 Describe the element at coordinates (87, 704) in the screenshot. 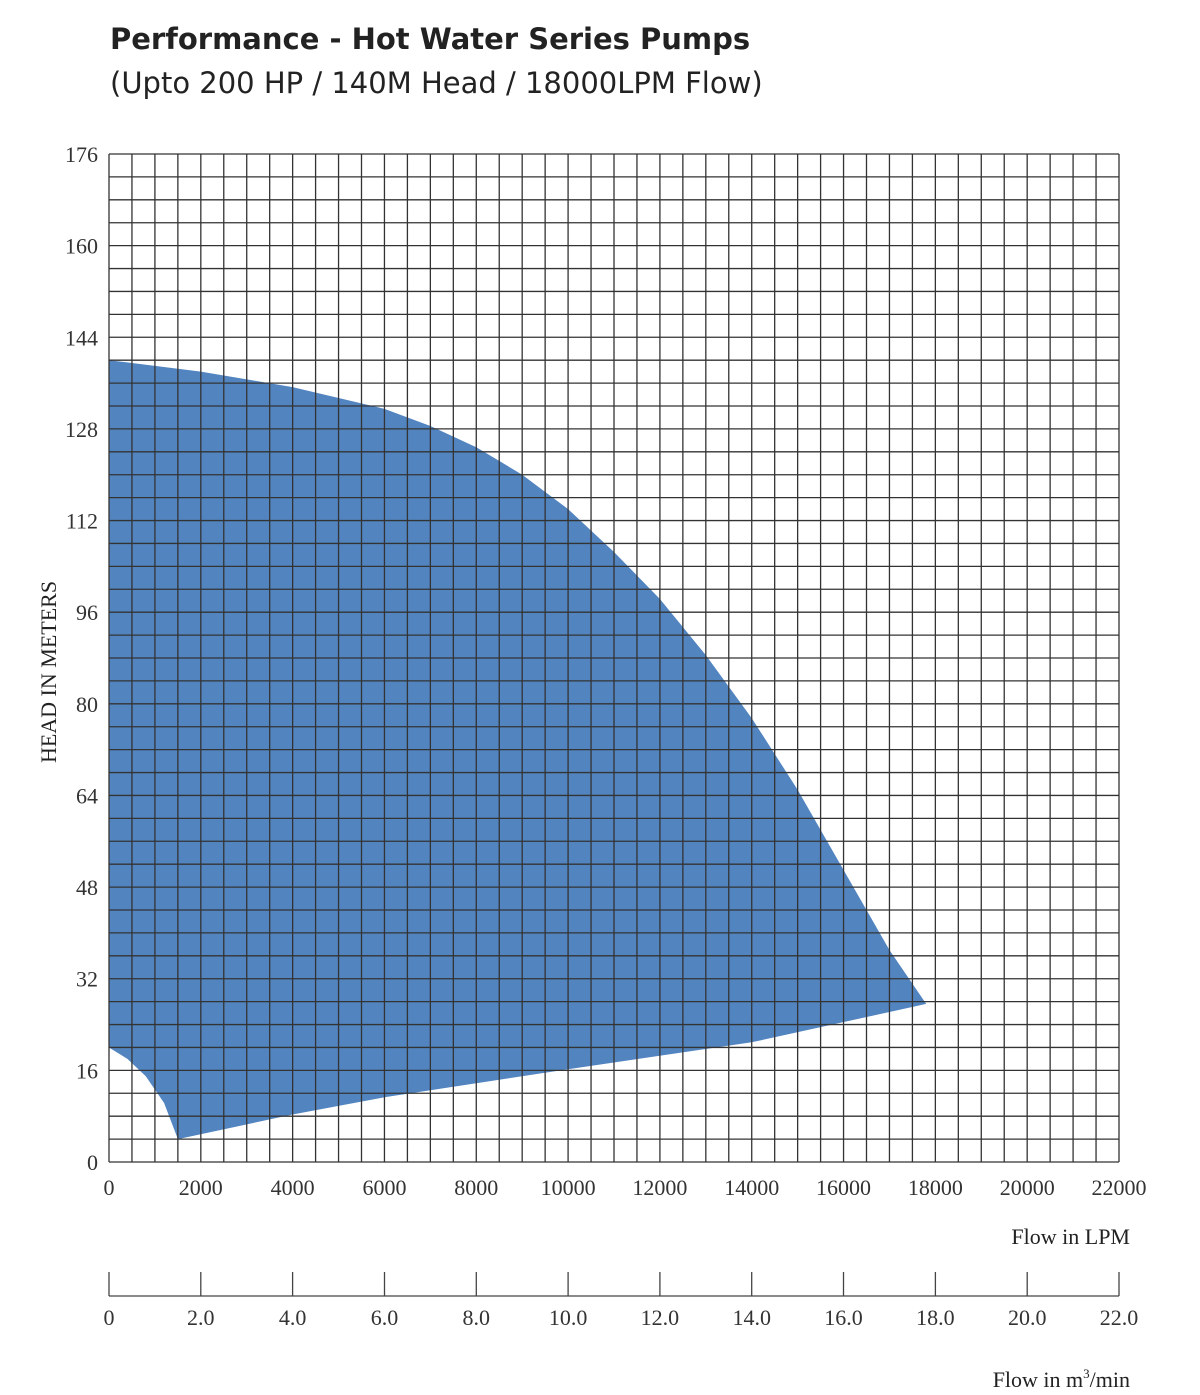

I see `y-tick-label: 80` at that location.